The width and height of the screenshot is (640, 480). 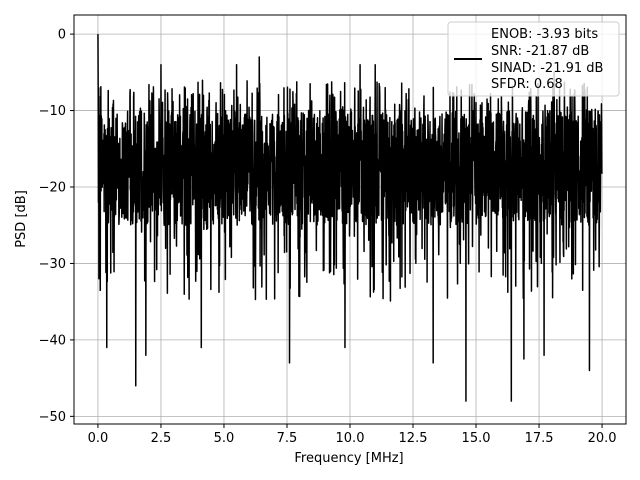 I want to click on x-axis: 0.0 2.5 5.0 7.5 10.0 12.5 15.0 17.5 20.0, so click(x=352, y=435).